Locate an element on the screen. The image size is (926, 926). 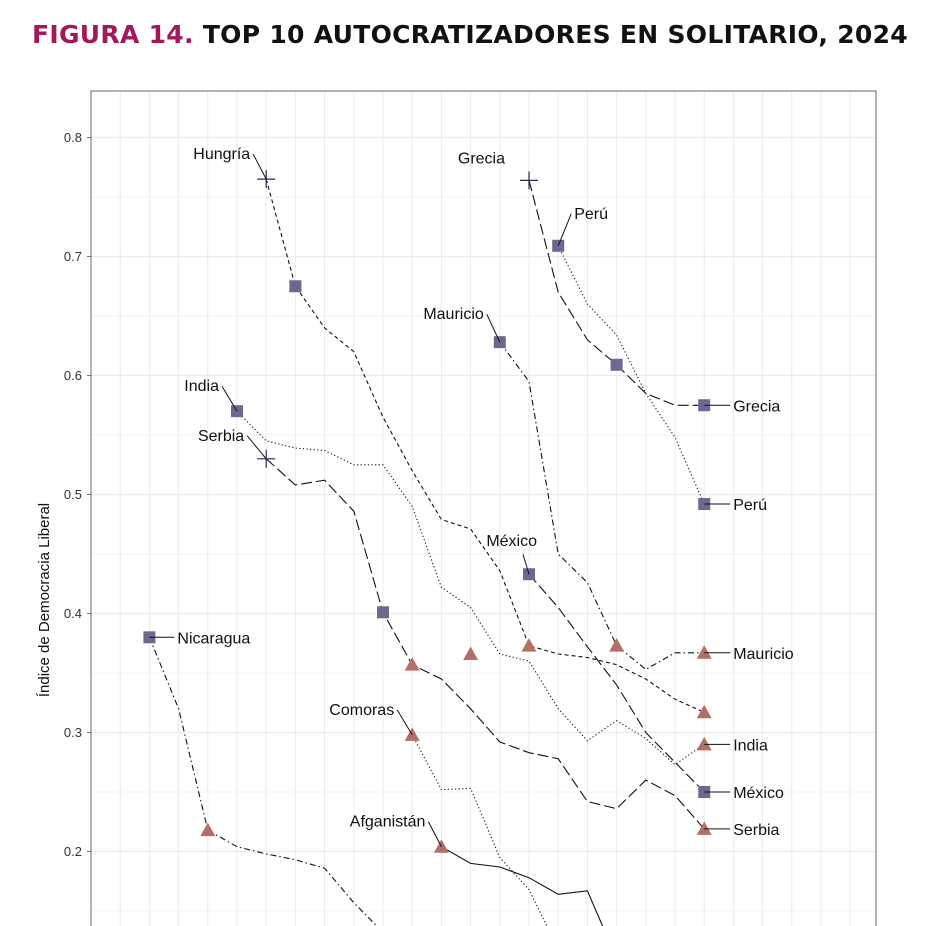
figure-number: FIGURA 14. is located at coordinates (113, 34).